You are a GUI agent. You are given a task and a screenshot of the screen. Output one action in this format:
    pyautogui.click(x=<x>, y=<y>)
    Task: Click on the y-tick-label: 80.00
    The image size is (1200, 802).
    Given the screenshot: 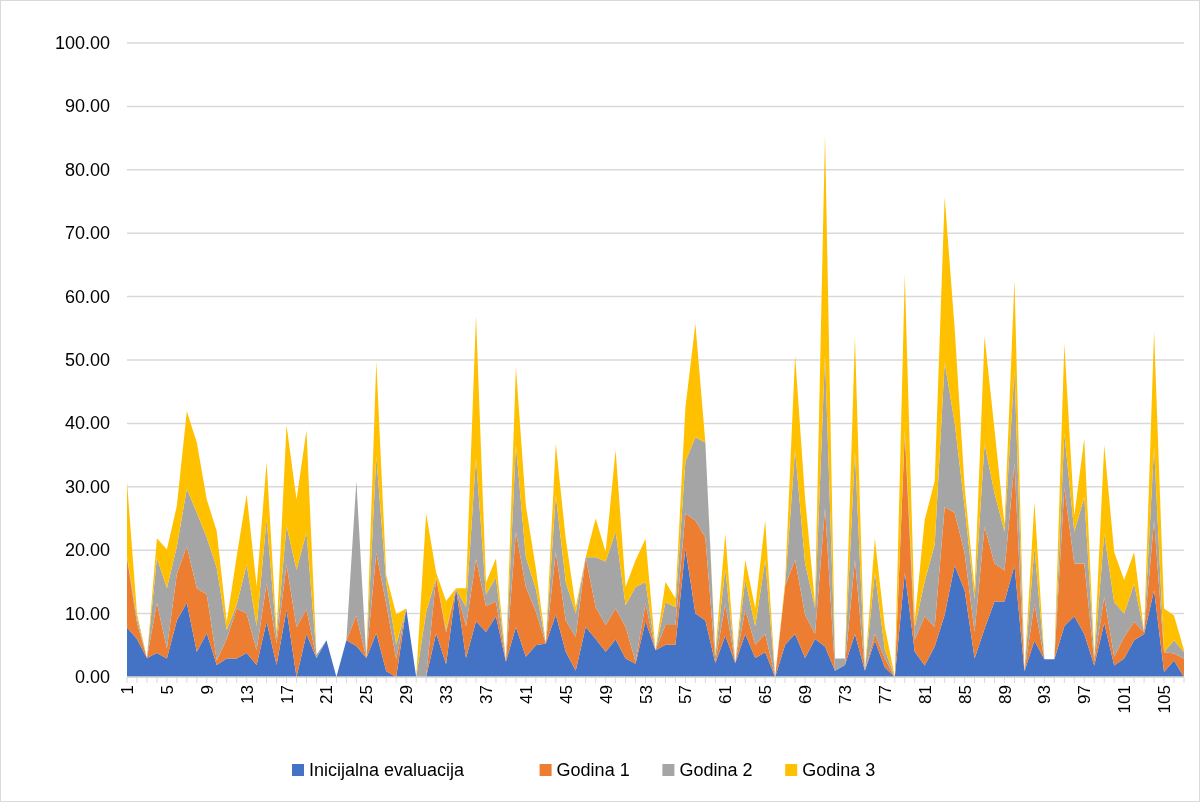 What is the action you would take?
    pyautogui.click(x=87, y=169)
    